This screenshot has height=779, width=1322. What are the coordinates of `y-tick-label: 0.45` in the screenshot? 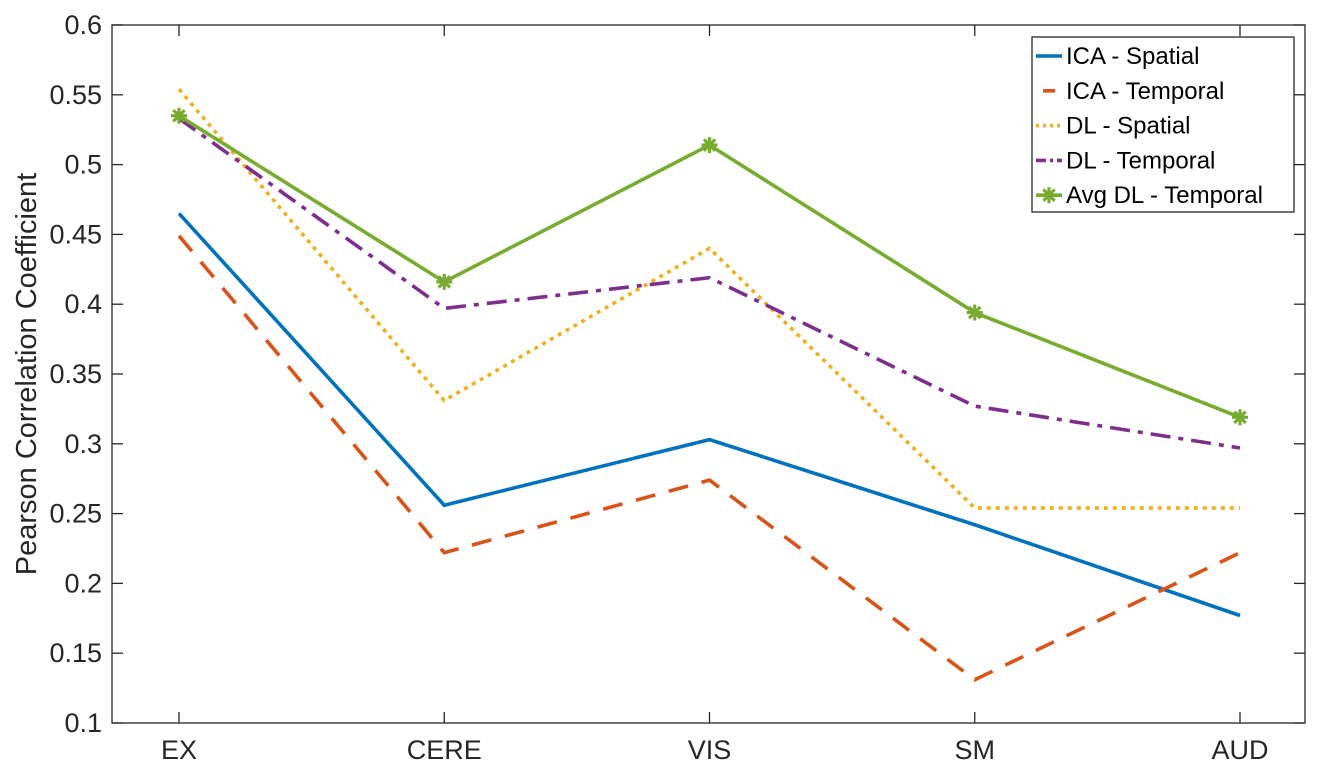 It's located at (75, 234).